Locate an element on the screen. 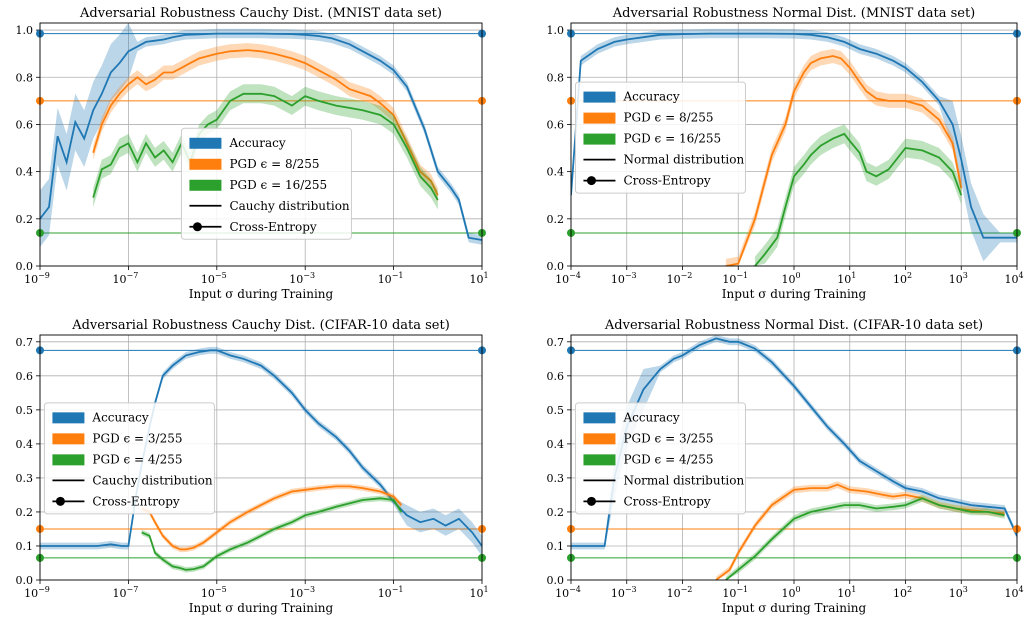  x-tick-label: 10⁴ is located at coordinates (1013, 278).